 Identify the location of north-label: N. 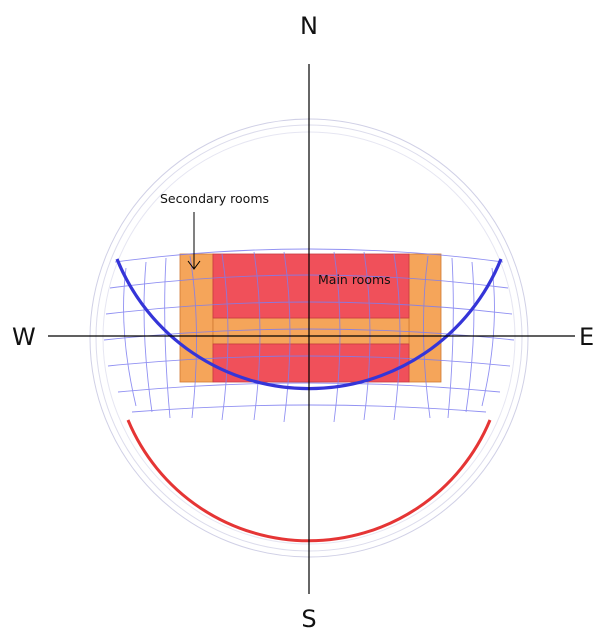
(309, 26).